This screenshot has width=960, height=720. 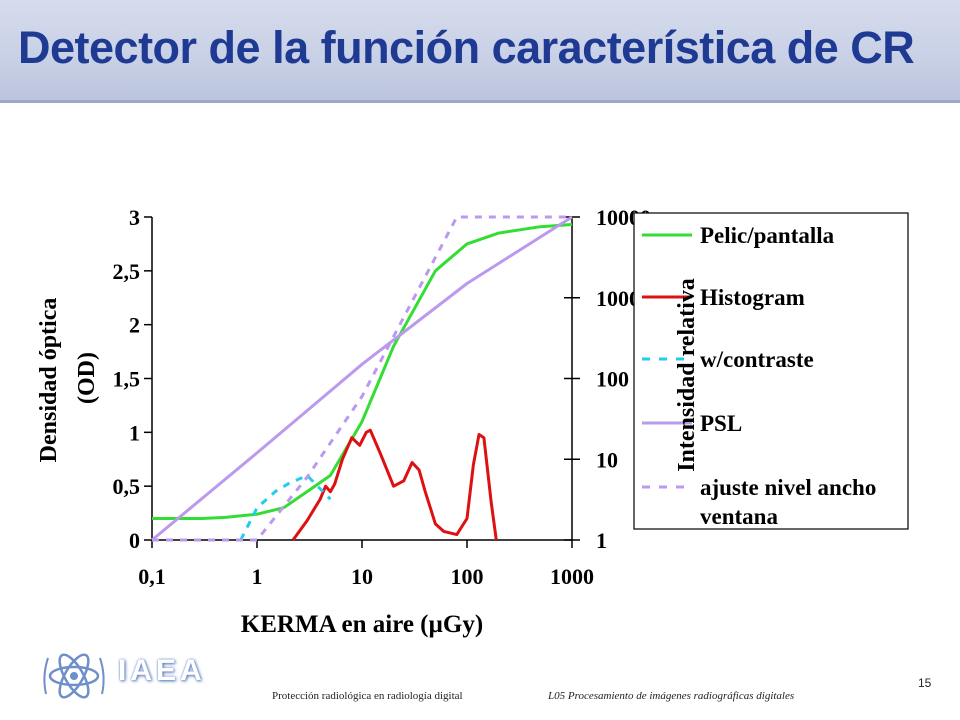 I want to click on legend-box, so click(x=771, y=371).